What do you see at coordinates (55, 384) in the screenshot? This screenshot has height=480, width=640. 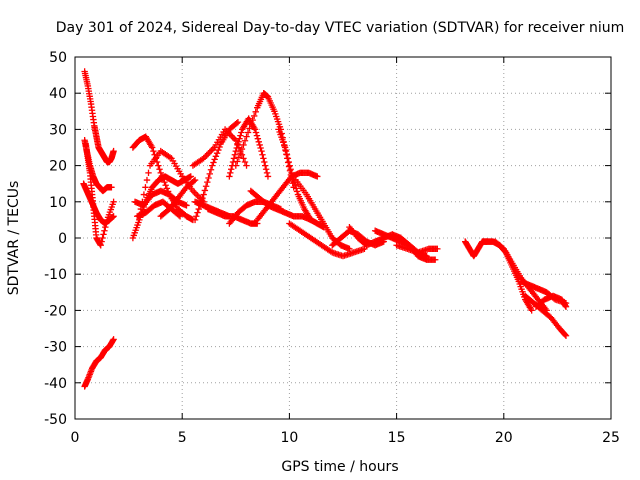 I see `y-tick-label: -40` at bounding box center [55, 384].